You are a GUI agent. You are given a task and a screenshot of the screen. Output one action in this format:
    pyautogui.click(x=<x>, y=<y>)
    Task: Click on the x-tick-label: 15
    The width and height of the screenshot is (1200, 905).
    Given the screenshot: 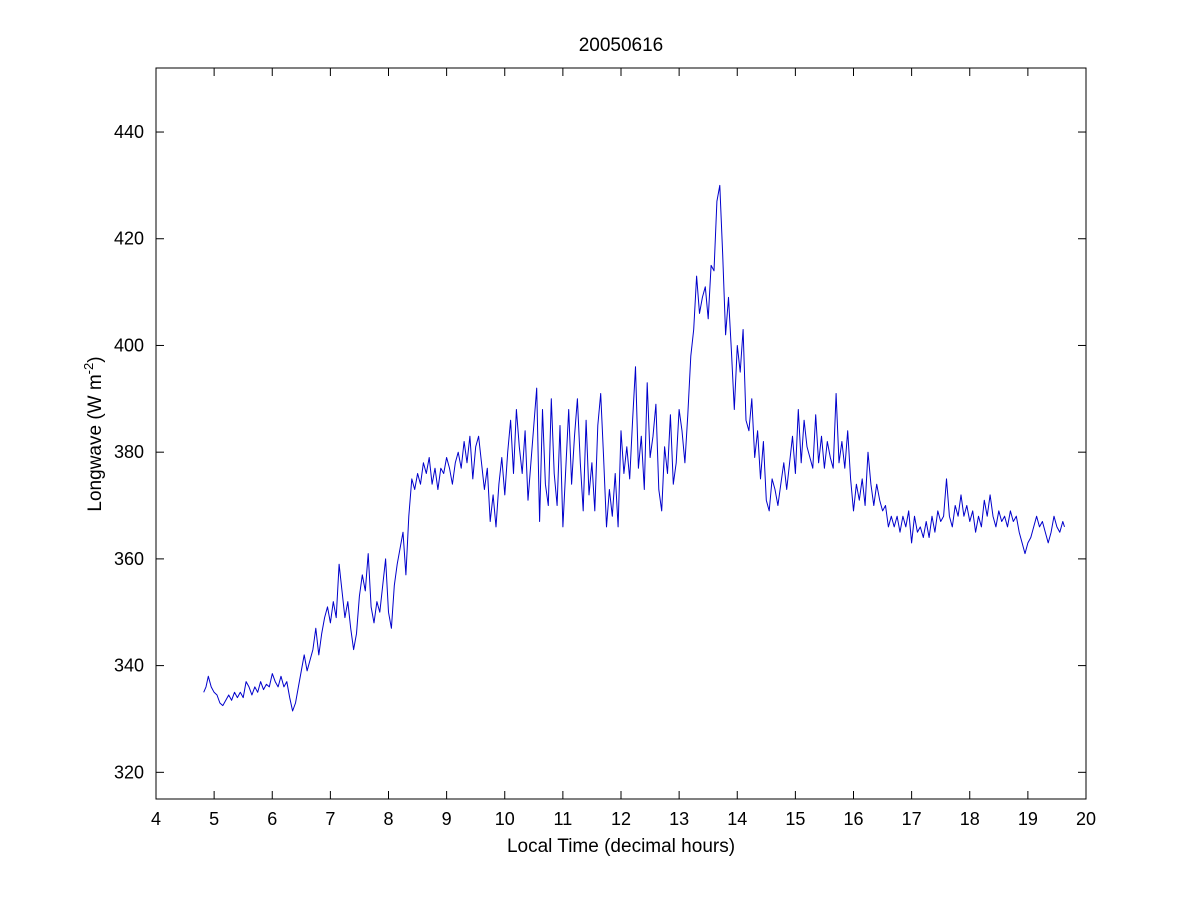 What is the action you would take?
    pyautogui.click(x=795, y=819)
    